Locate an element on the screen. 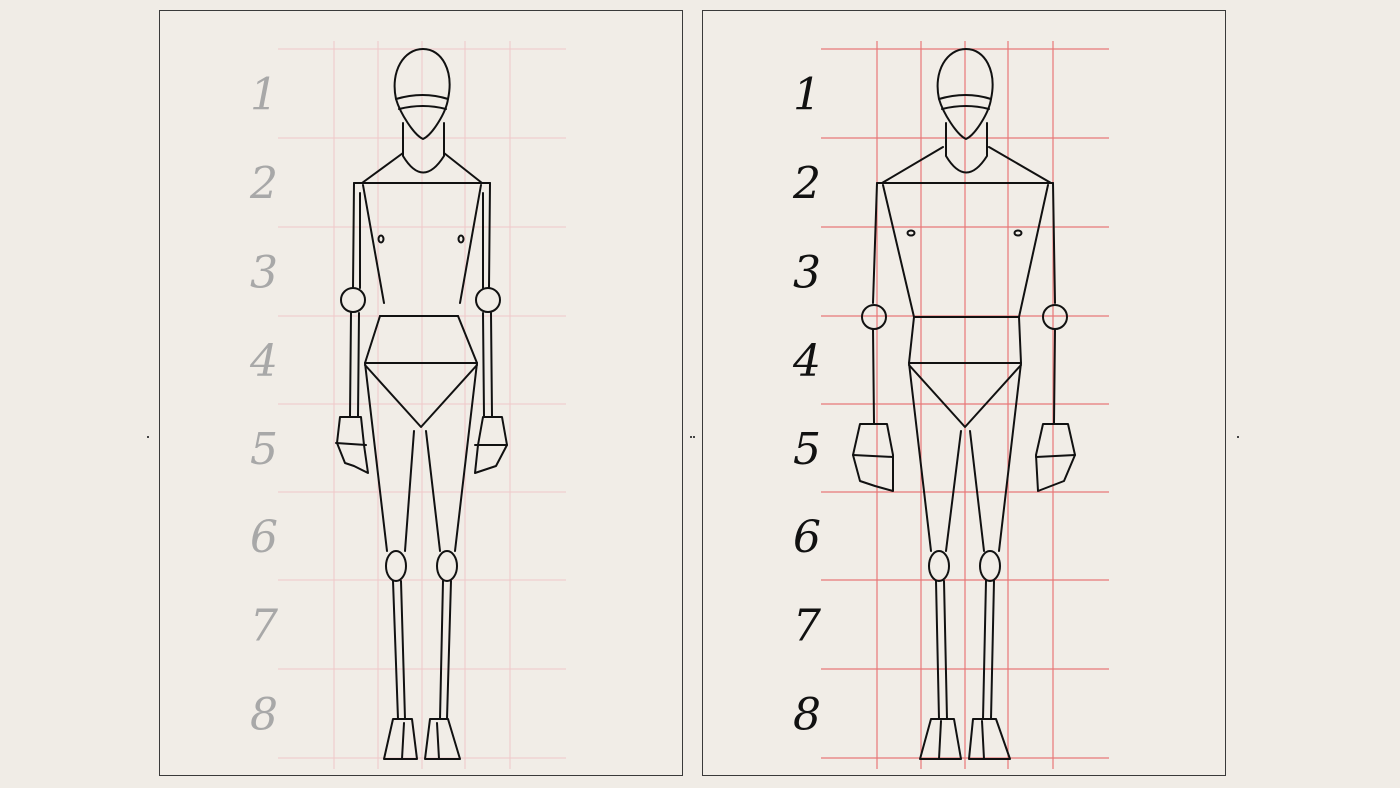 This screenshot has width=1400, height=788. head-count-numbers-left: 1 2 3 4 5 6 7 8 is located at coordinates (263, 405).